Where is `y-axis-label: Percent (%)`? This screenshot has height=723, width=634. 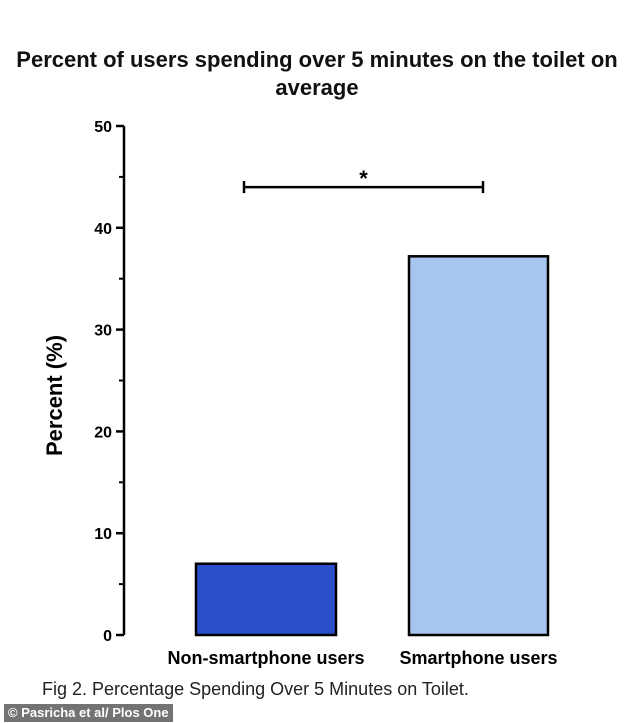 y-axis-label: Percent (%) is located at coordinates (54, 395).